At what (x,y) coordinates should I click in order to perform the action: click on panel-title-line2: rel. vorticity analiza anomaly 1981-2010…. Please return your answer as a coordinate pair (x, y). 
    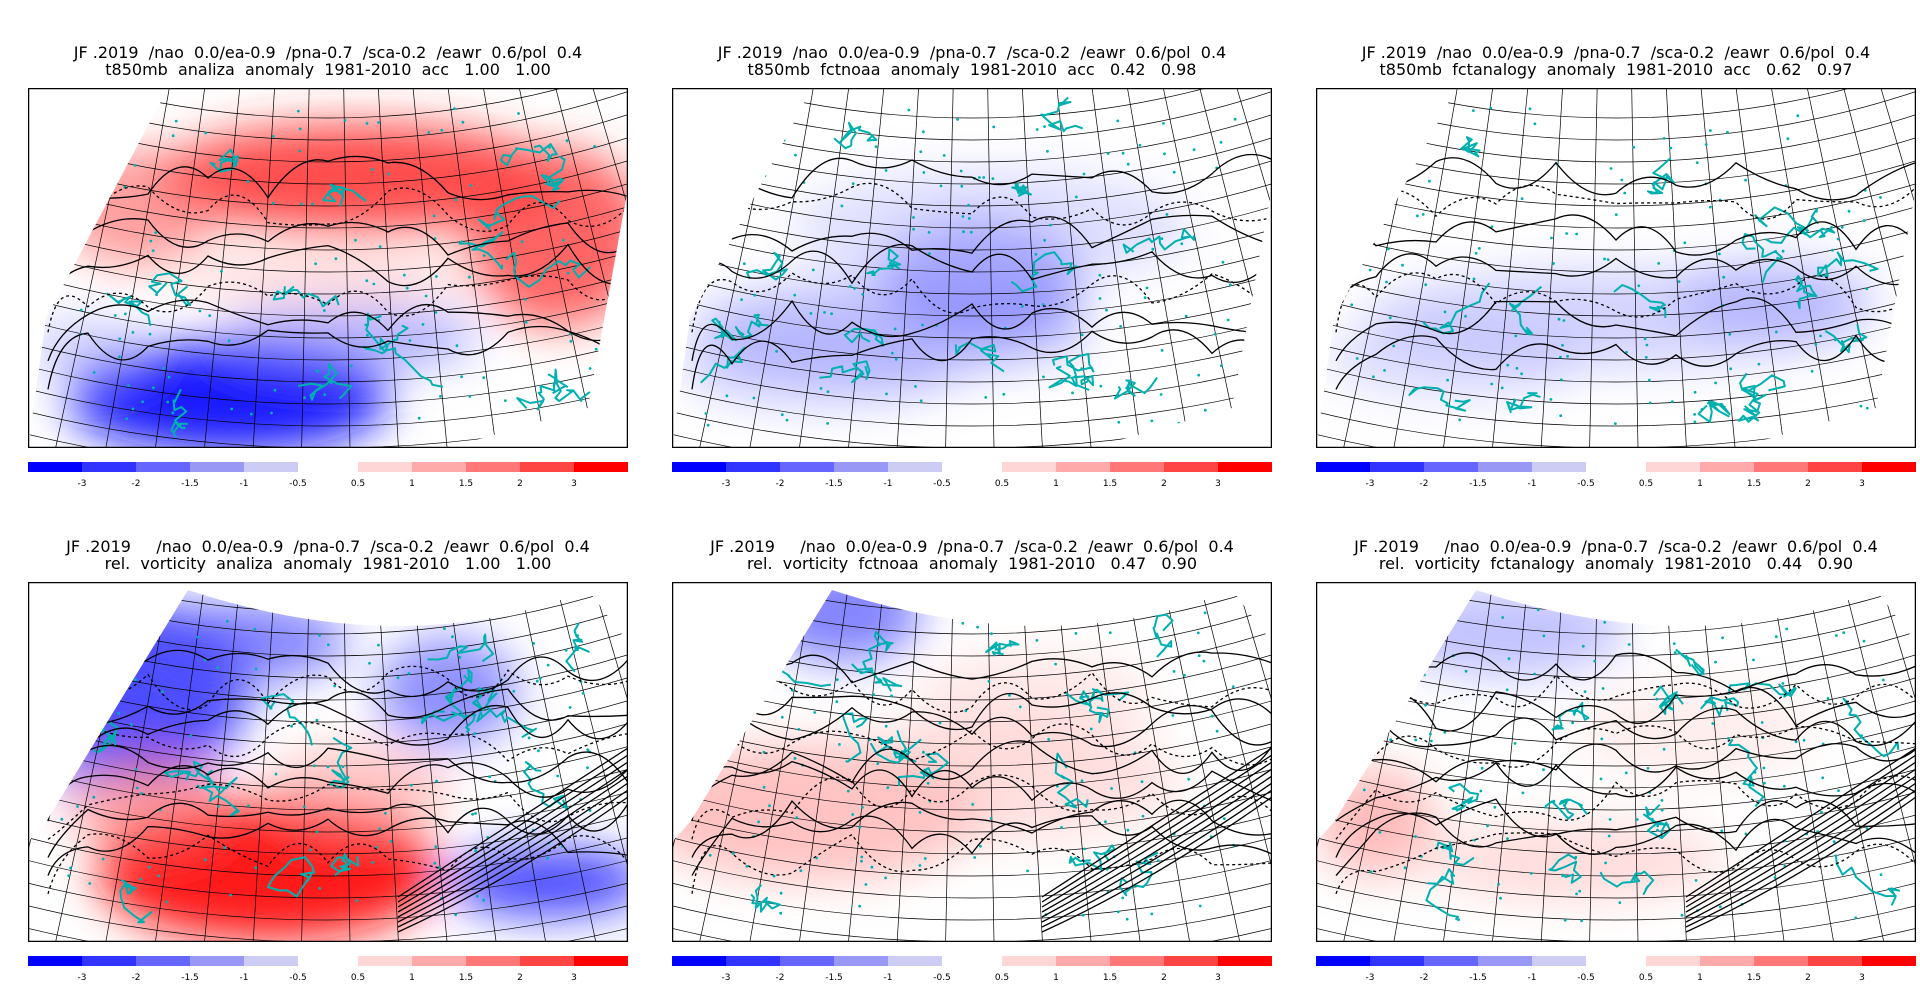
    Looking at the image, I should click on (328, 563).